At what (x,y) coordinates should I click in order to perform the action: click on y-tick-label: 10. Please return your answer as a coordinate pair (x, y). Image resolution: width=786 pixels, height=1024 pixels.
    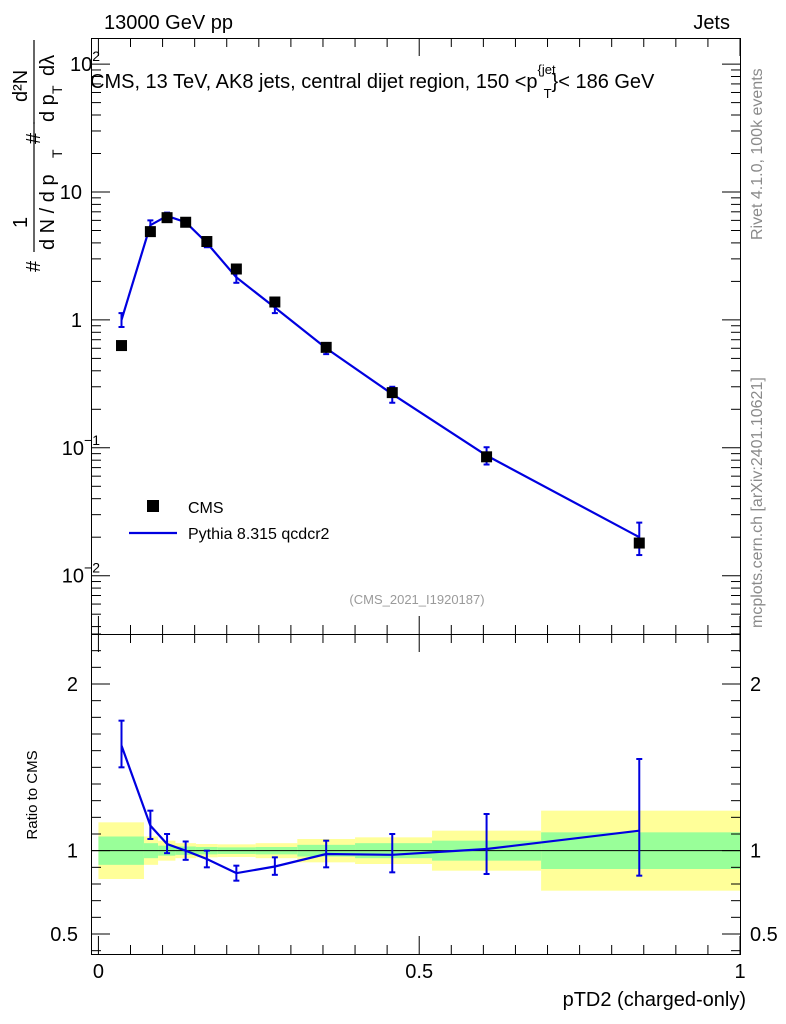
    Looking at the image, I should click on (71, 193).